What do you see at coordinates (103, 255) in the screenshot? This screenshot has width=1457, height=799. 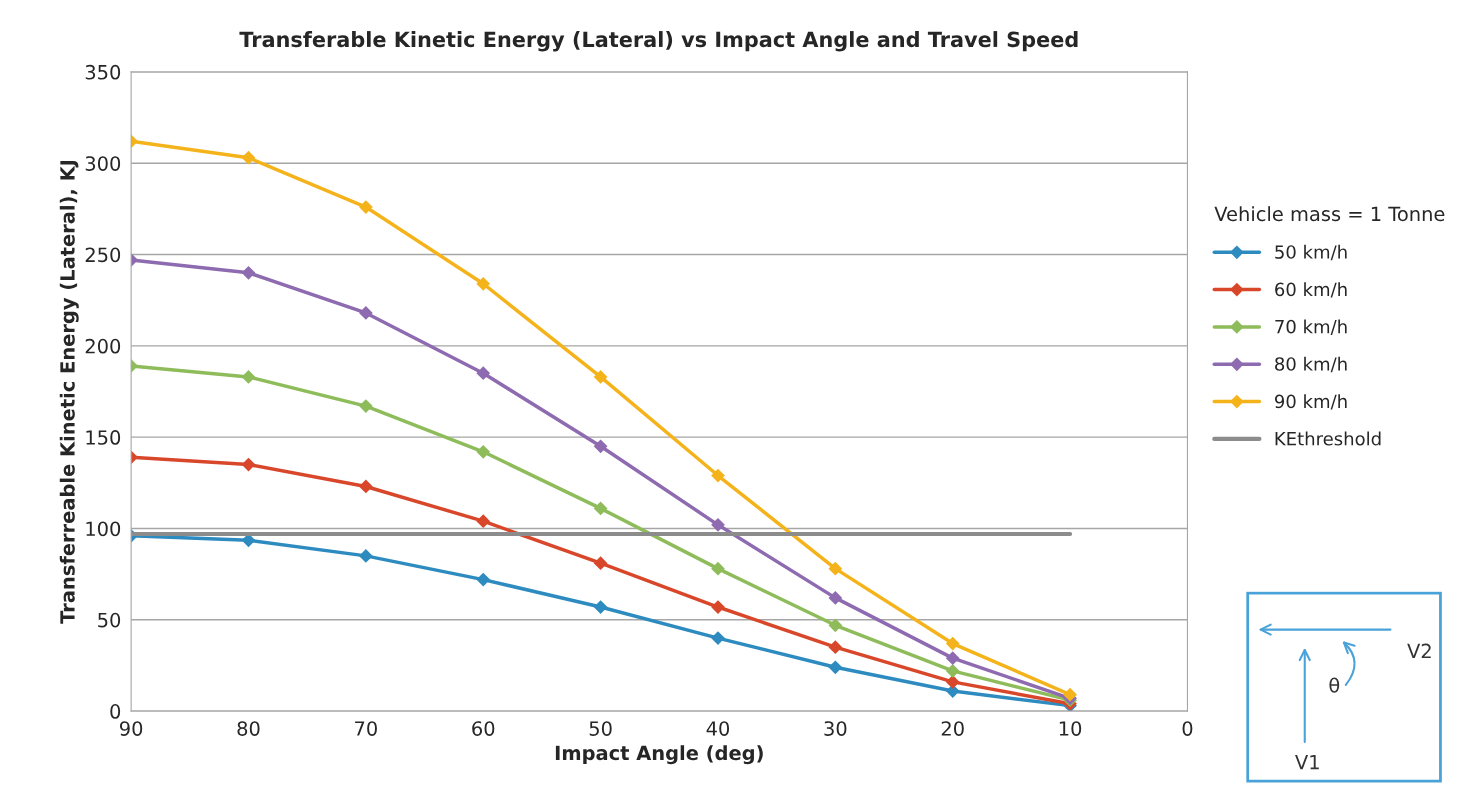 I see `y-tick-label: 250` at bounding box center [103, 255].